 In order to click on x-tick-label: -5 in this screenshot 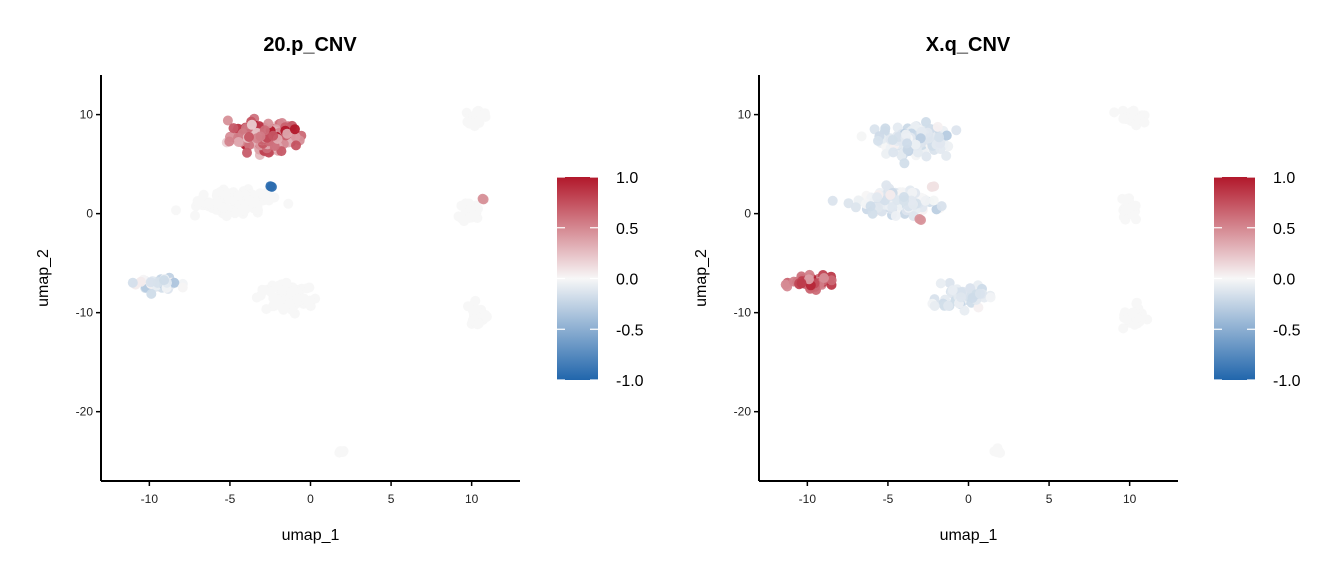, I will do `click(230, 499)`.